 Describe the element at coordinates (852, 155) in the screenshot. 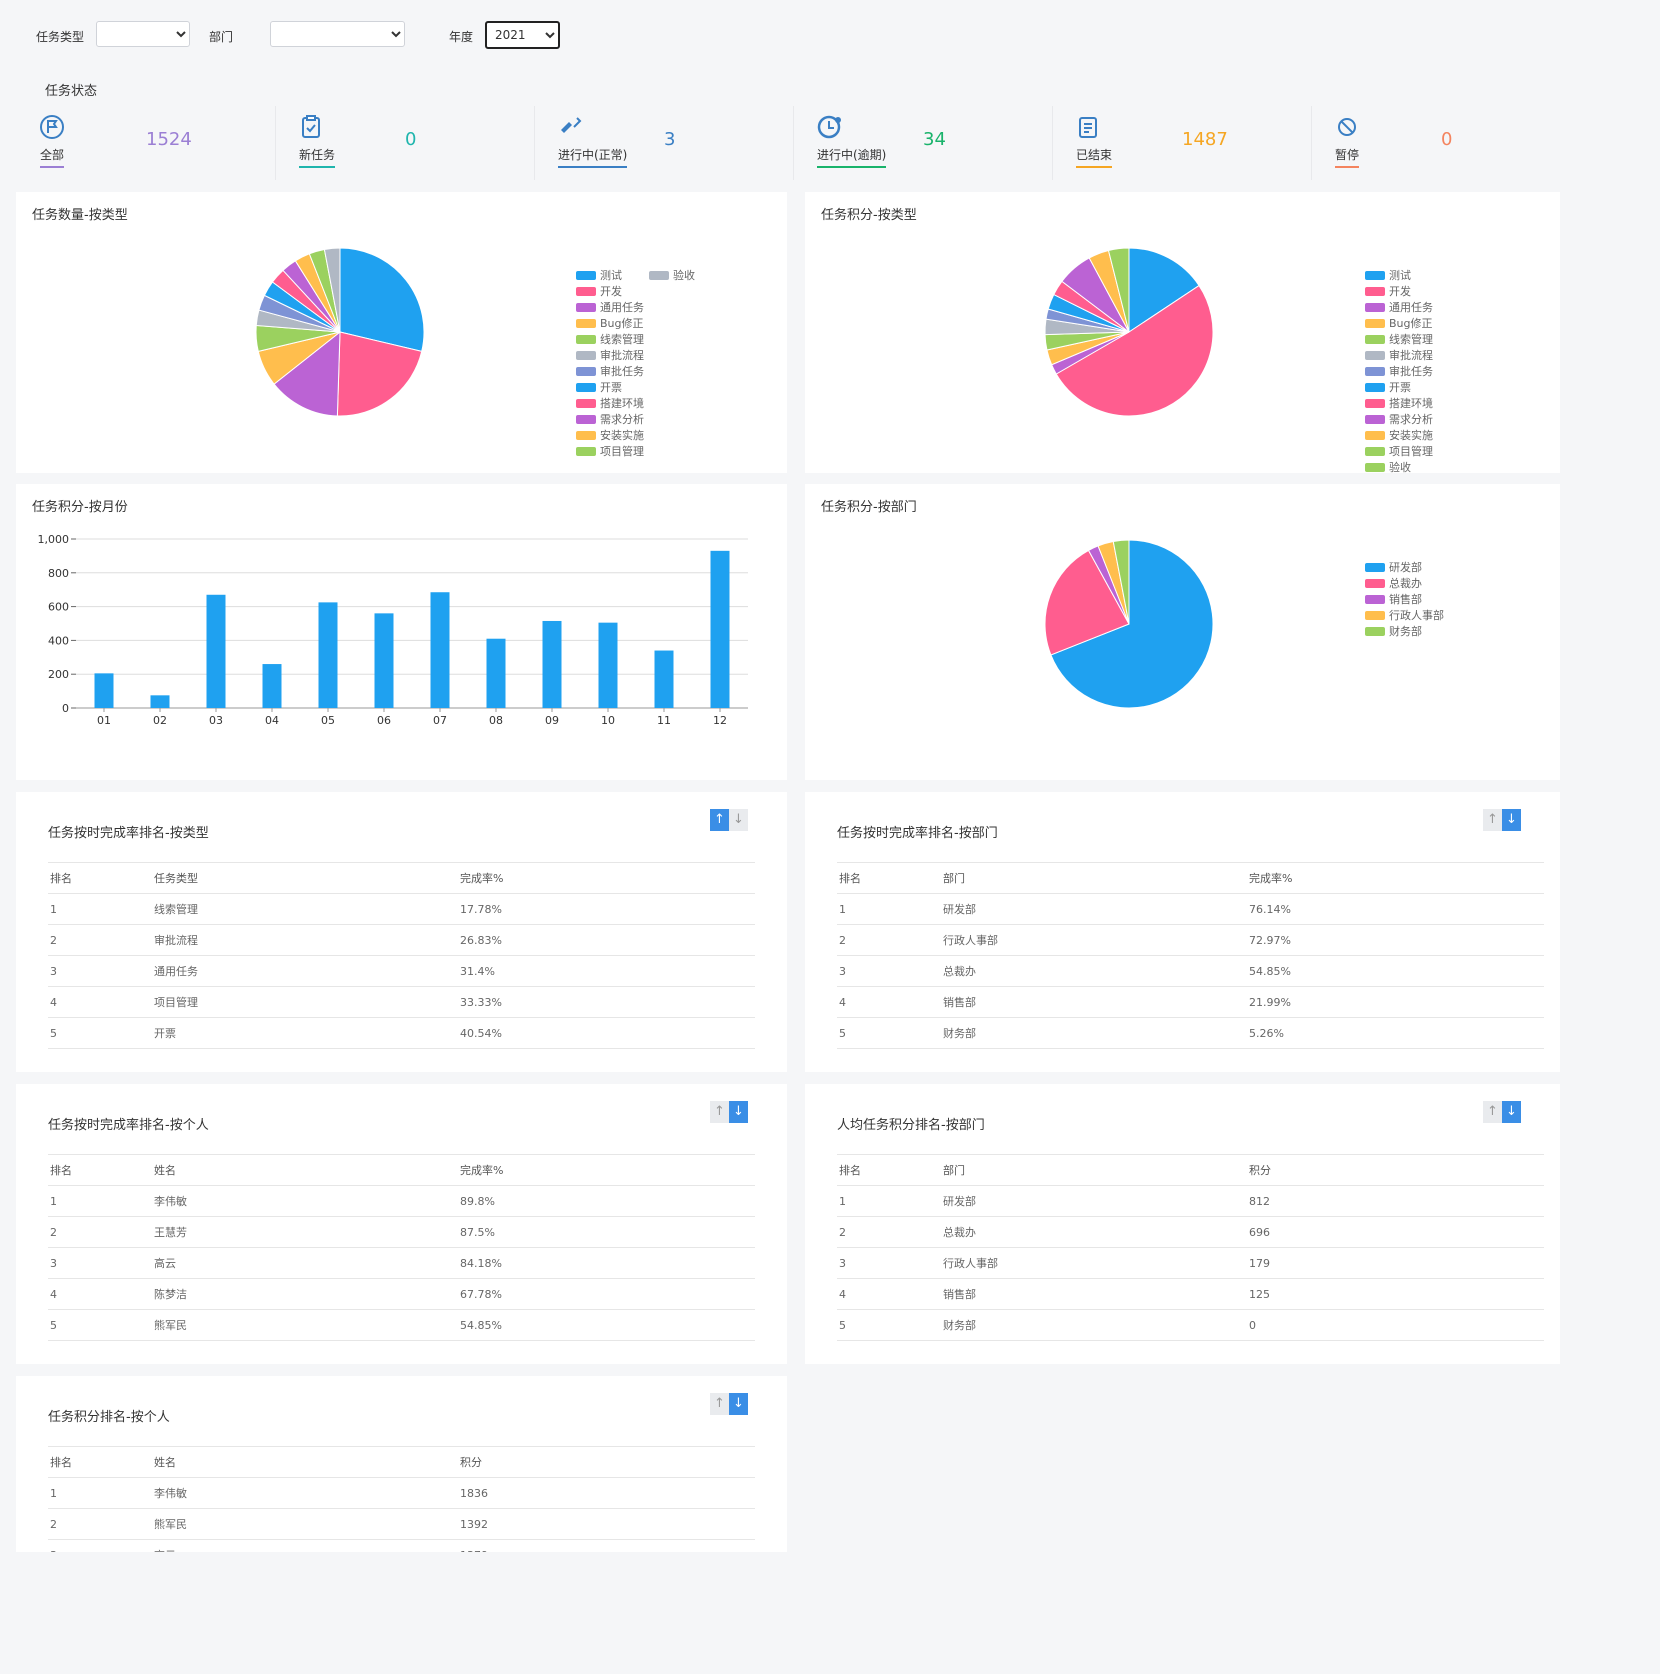

I see `status-label: 进行中(逾期)` at that location.